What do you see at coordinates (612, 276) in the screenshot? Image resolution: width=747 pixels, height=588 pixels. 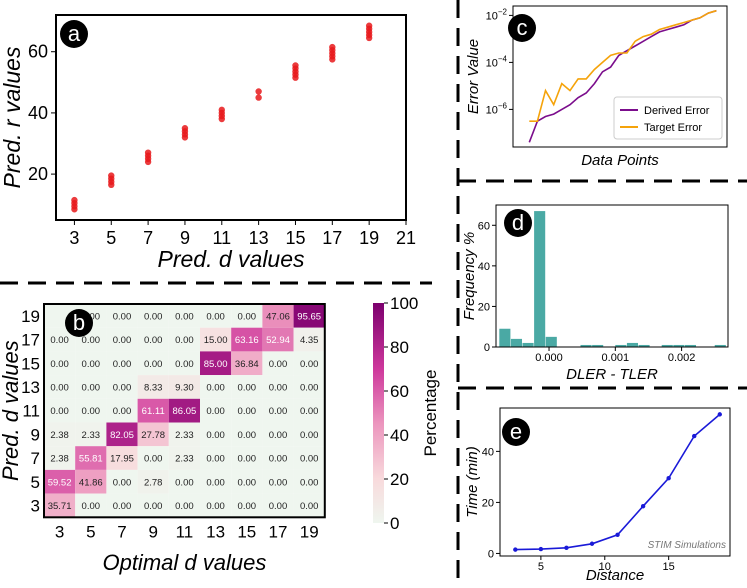 I see `plot-frame` at bounding box center [612, 276].